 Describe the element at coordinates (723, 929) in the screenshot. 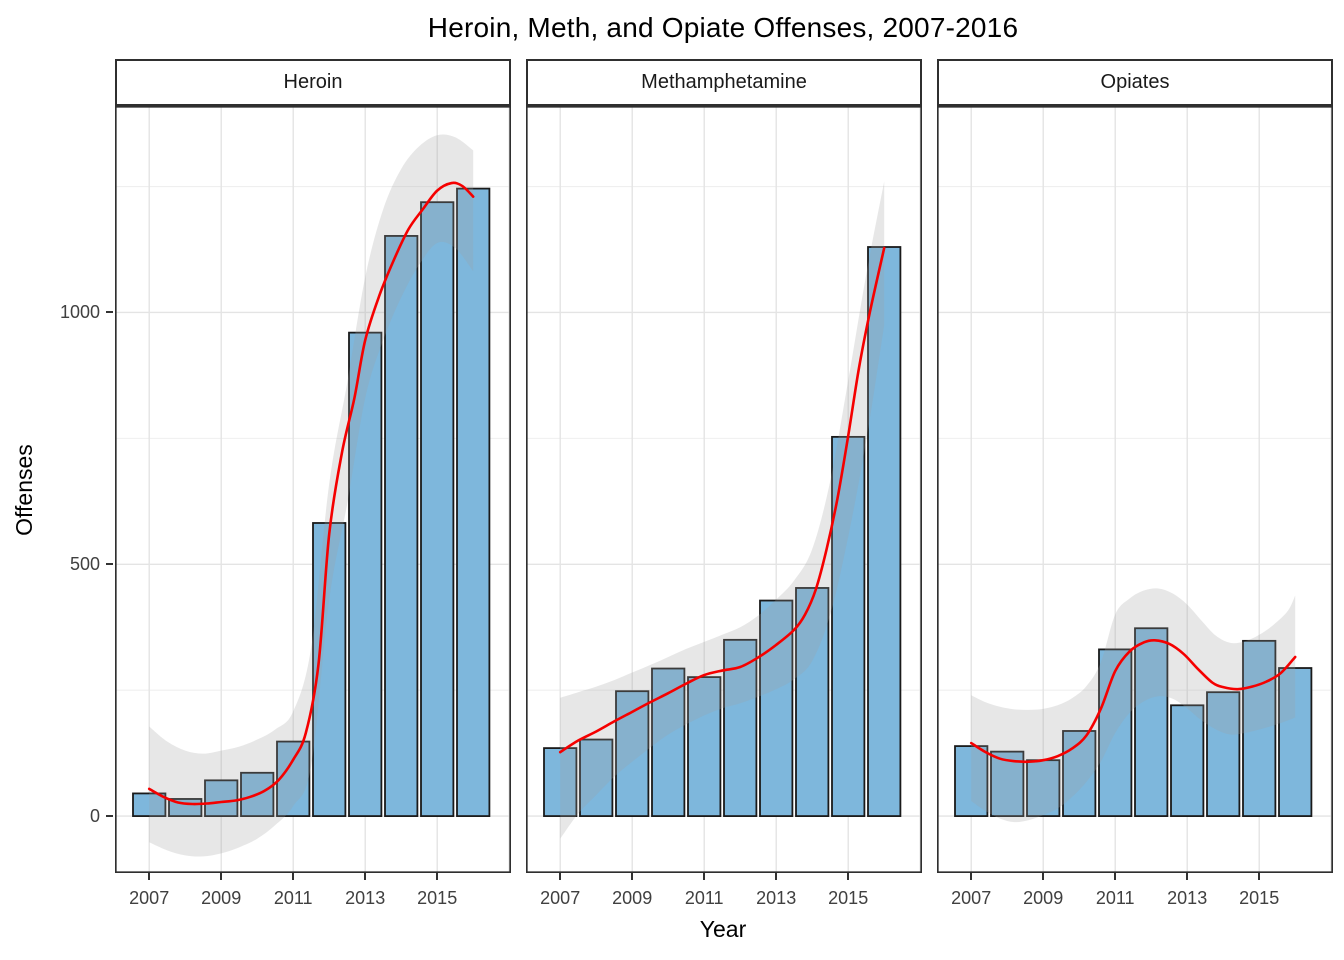

I see `x-axis-title: Year` at that location.